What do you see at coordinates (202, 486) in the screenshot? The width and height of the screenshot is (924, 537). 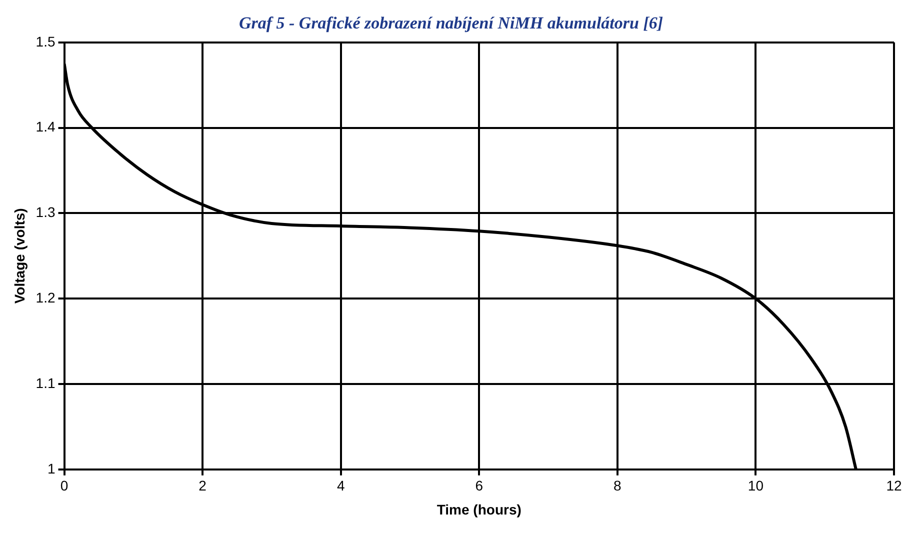 I see `x-tick-label: 2` at bounding box center [202, 486].